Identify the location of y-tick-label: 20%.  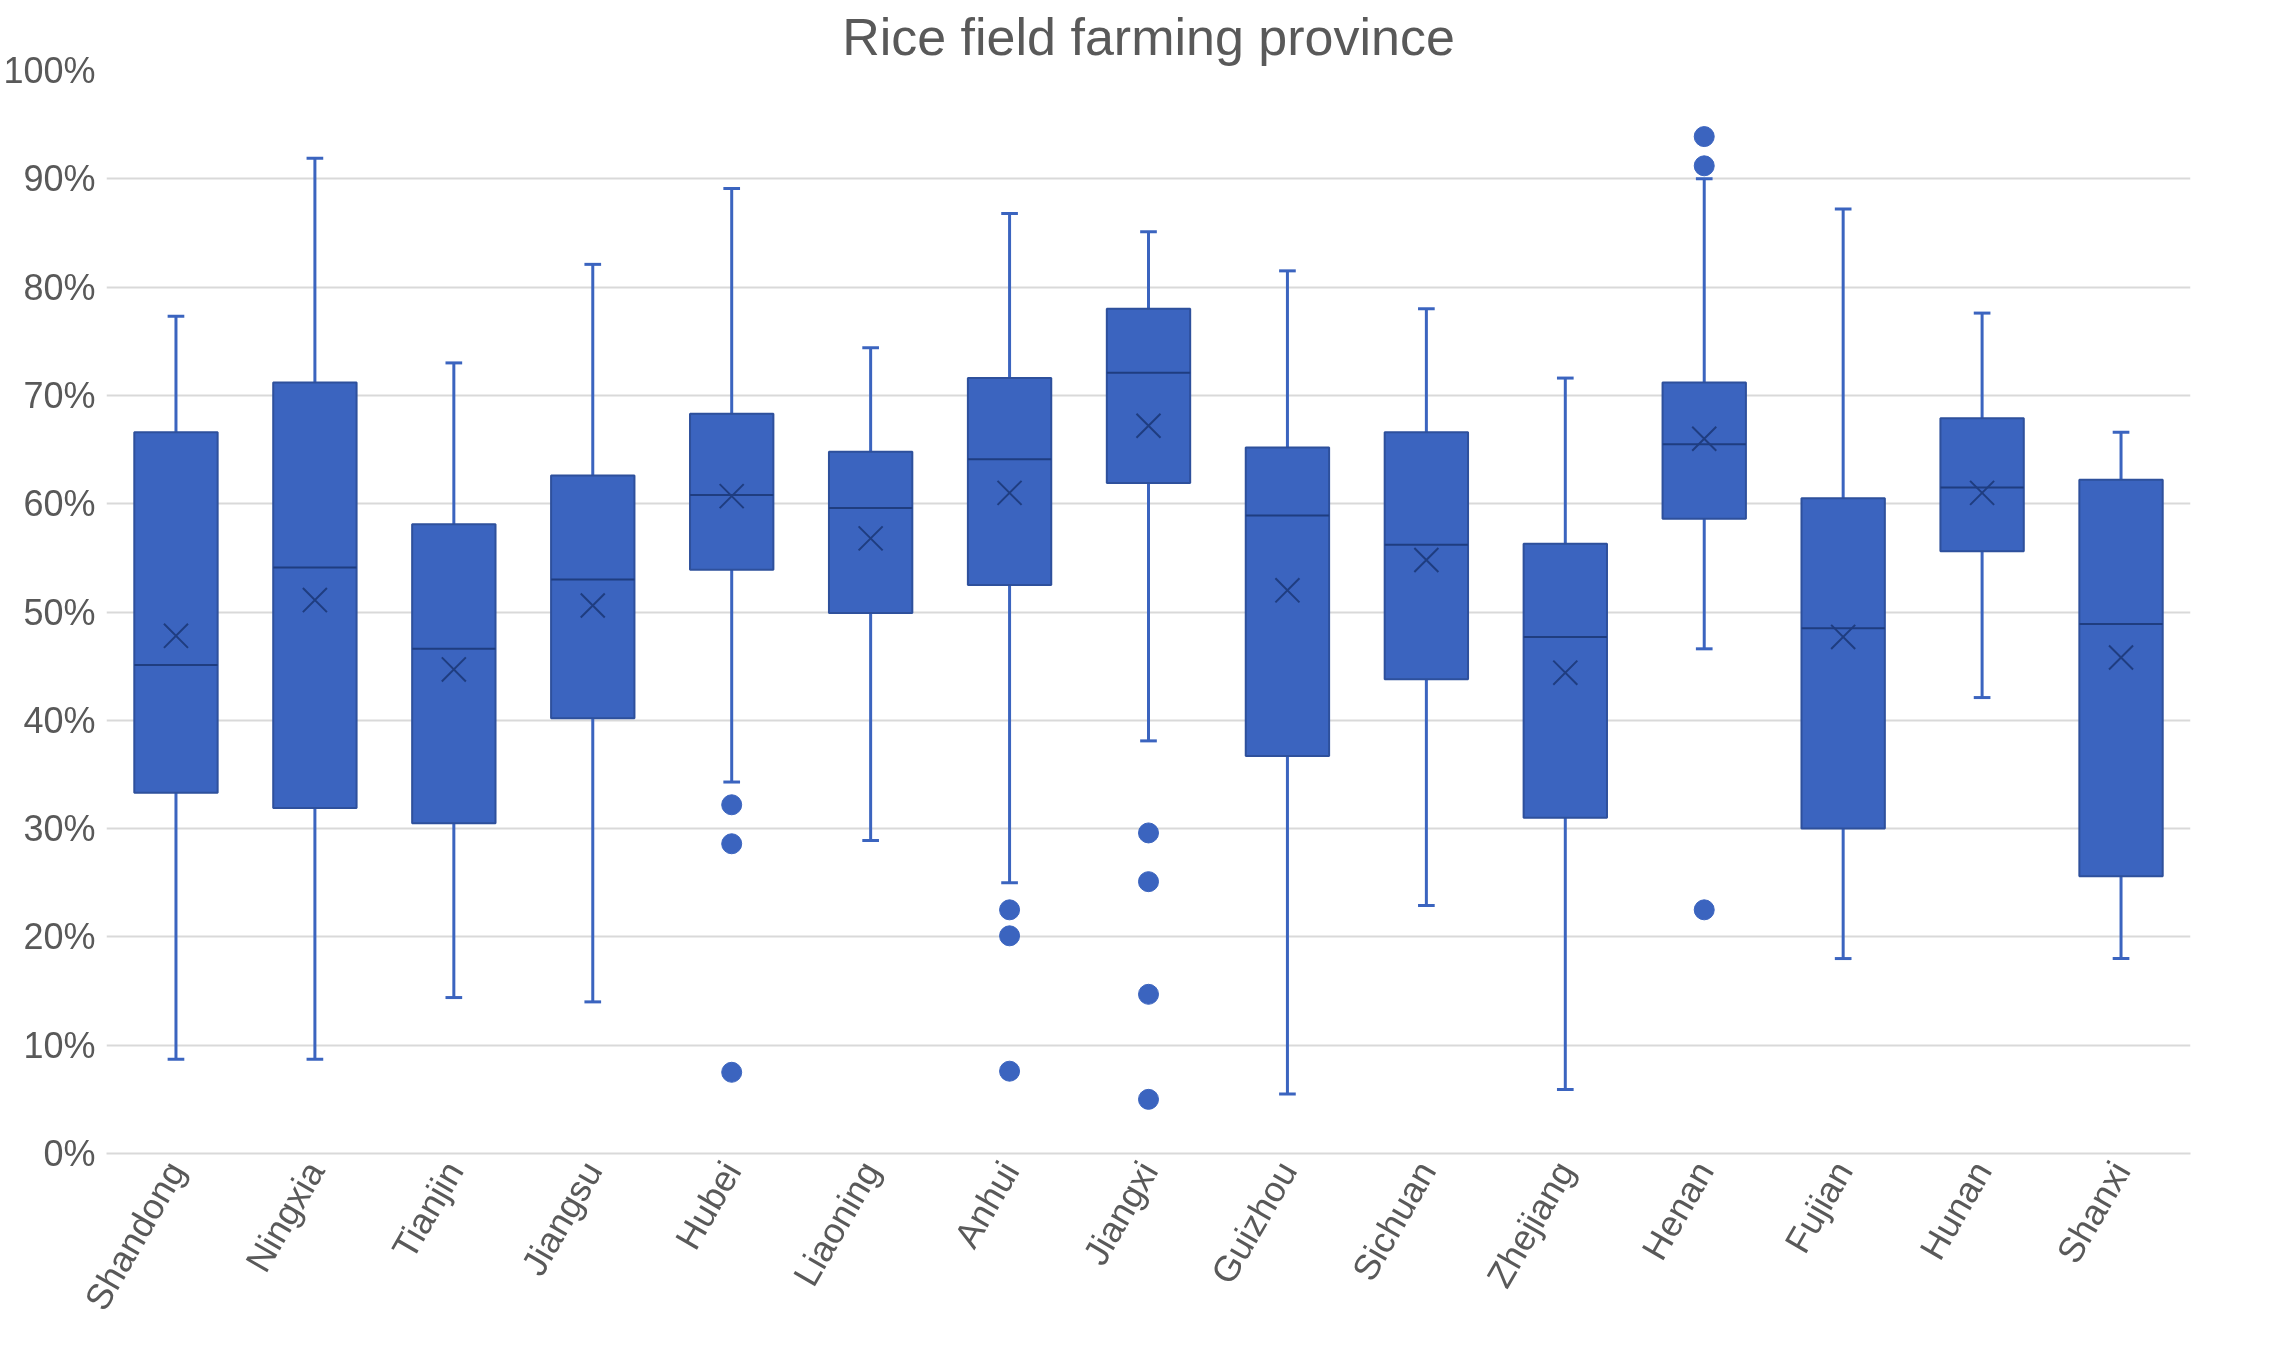
(59, 937).